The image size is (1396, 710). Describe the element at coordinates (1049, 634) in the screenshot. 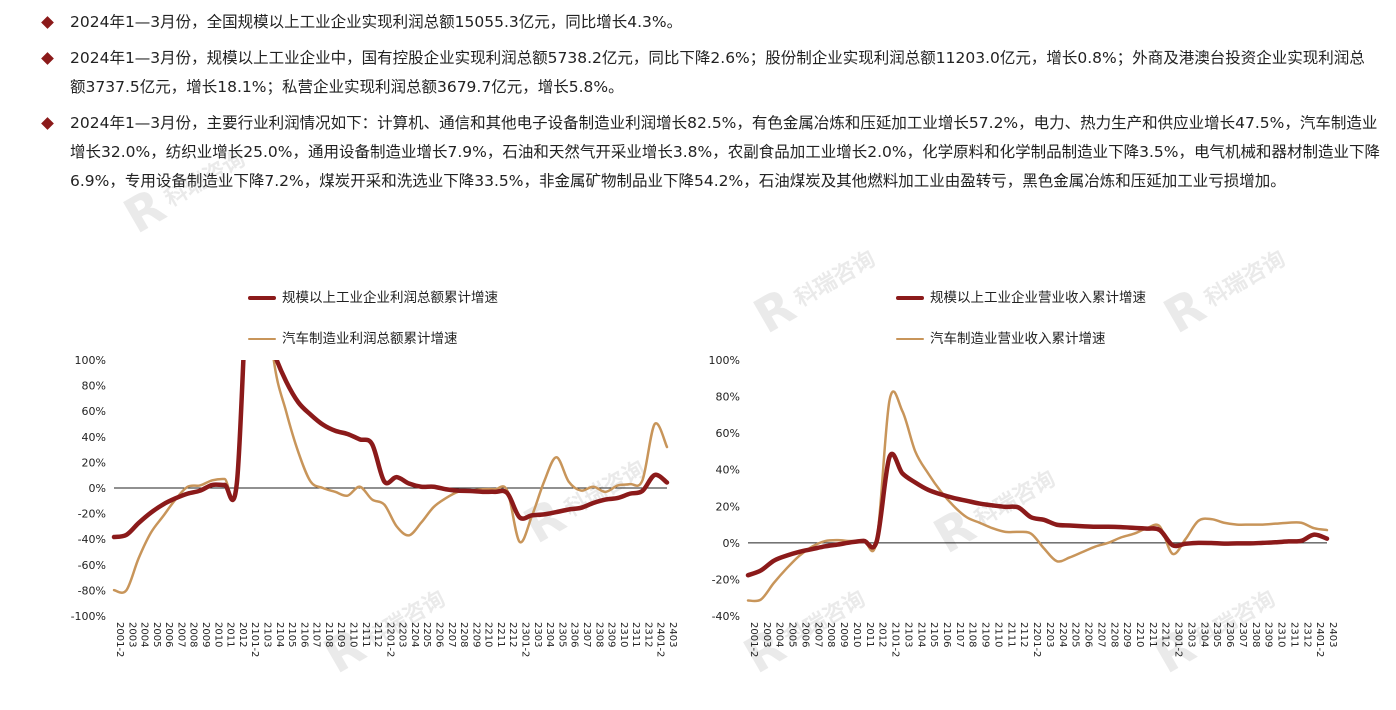

I see `x-tick-label: 2203` at that location.